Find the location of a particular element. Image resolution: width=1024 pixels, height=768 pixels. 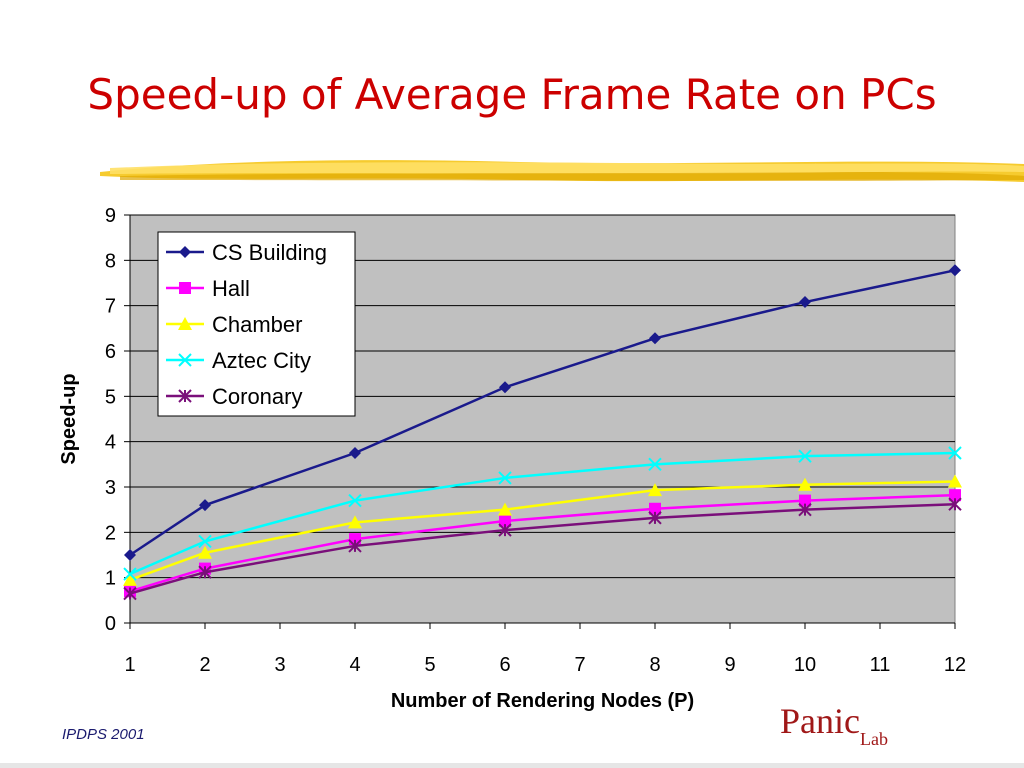

legend-item-cs-building: CS Building is located at coordinates (246, 252).